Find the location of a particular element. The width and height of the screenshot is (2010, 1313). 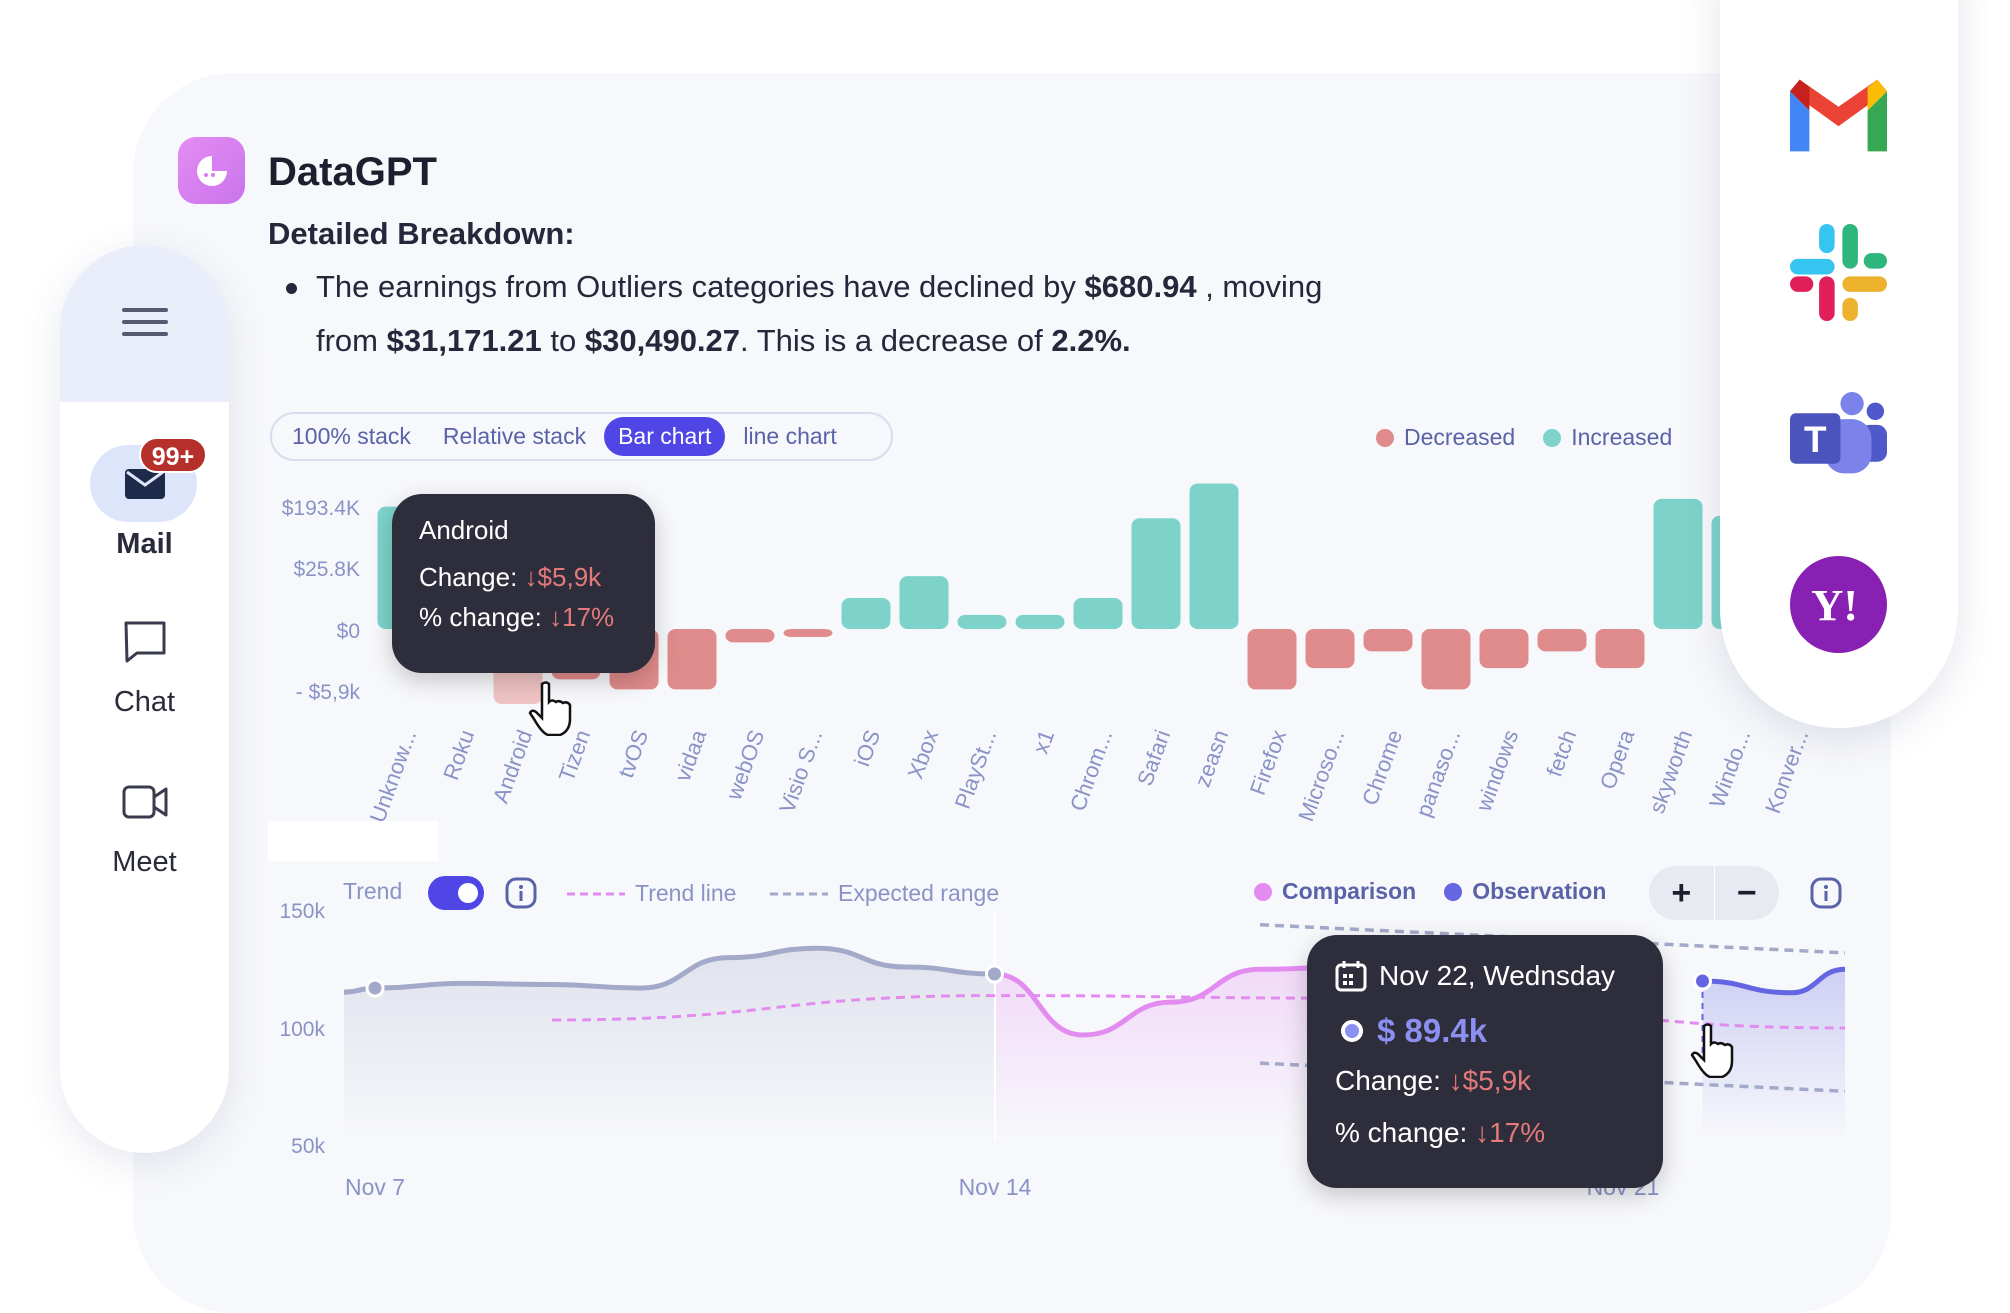

legend-comparison: Comparison is located at coordinates (1349, 891).